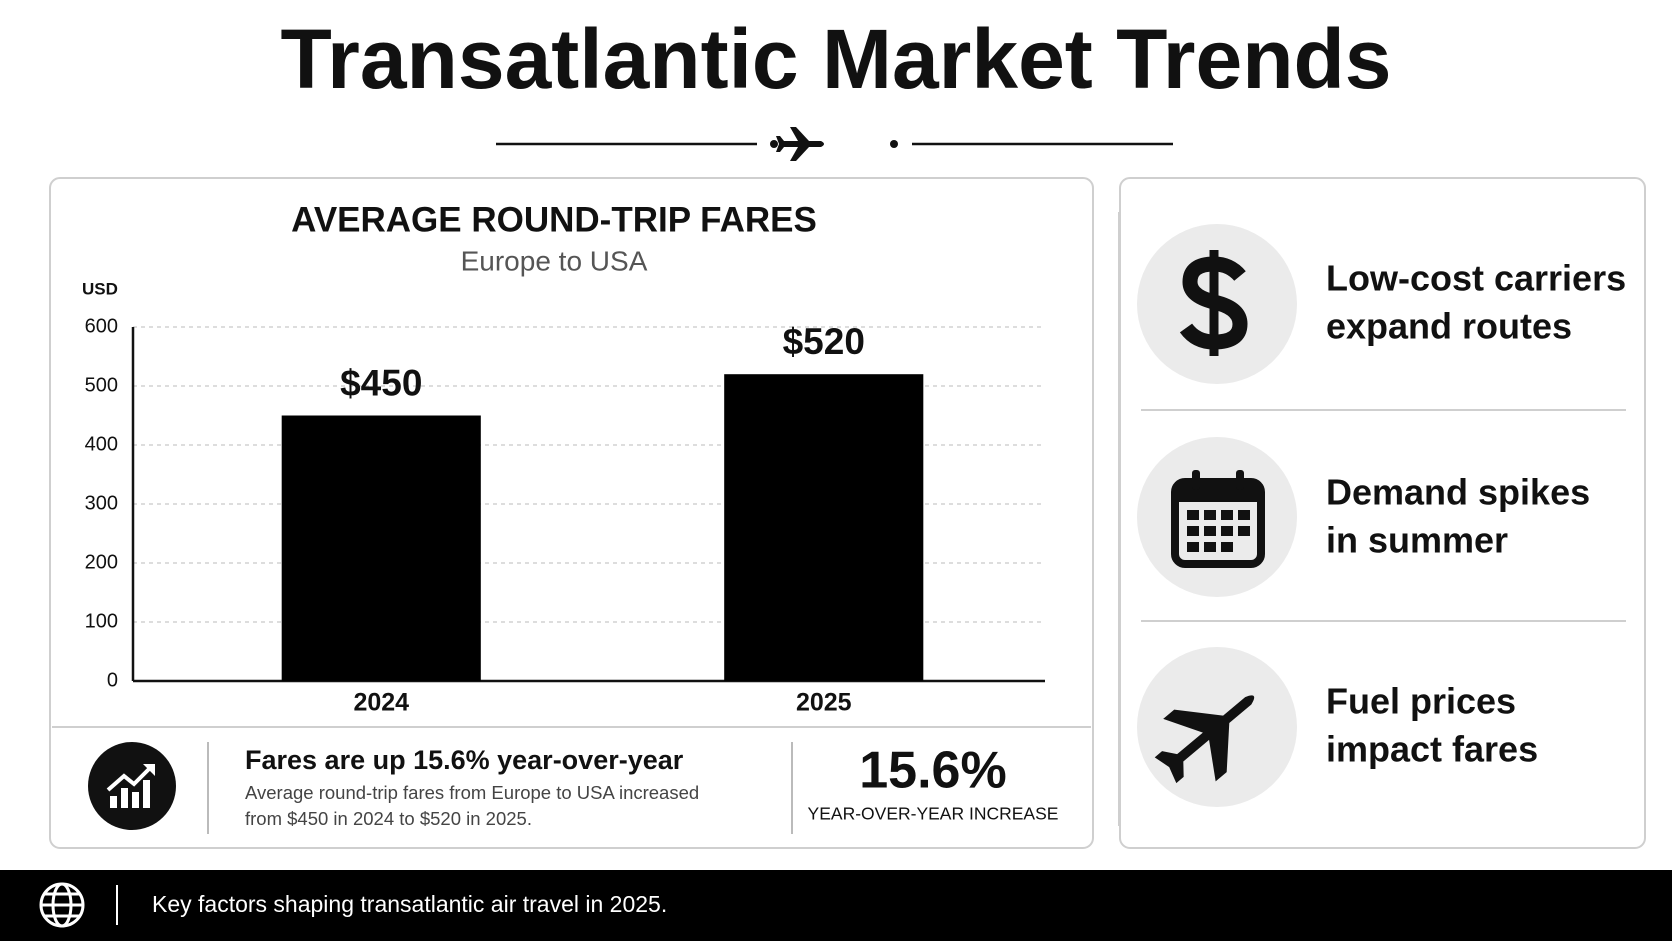  Describe the element at coordinates (554, 260) in the screenshot. I see `chart-subtitle: Europe to USA` at that location.